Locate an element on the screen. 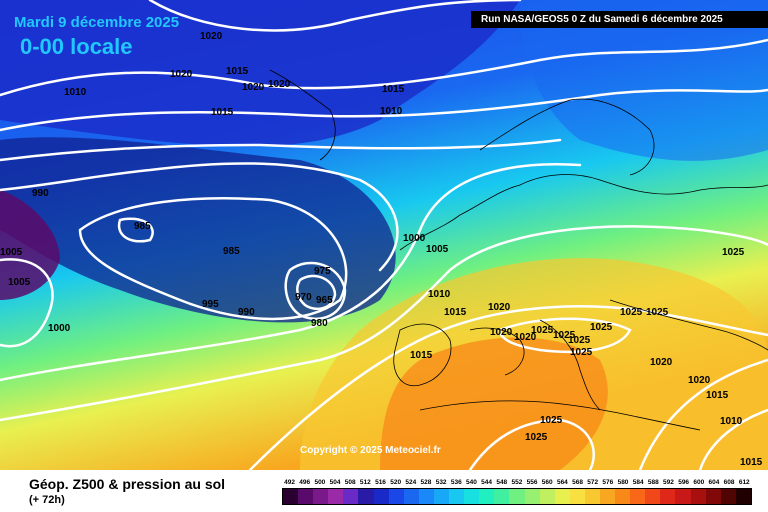 Image resolution: width=768 pixels, height=512 pixels. scale-label: 568 is located at coordinates (577, 482).